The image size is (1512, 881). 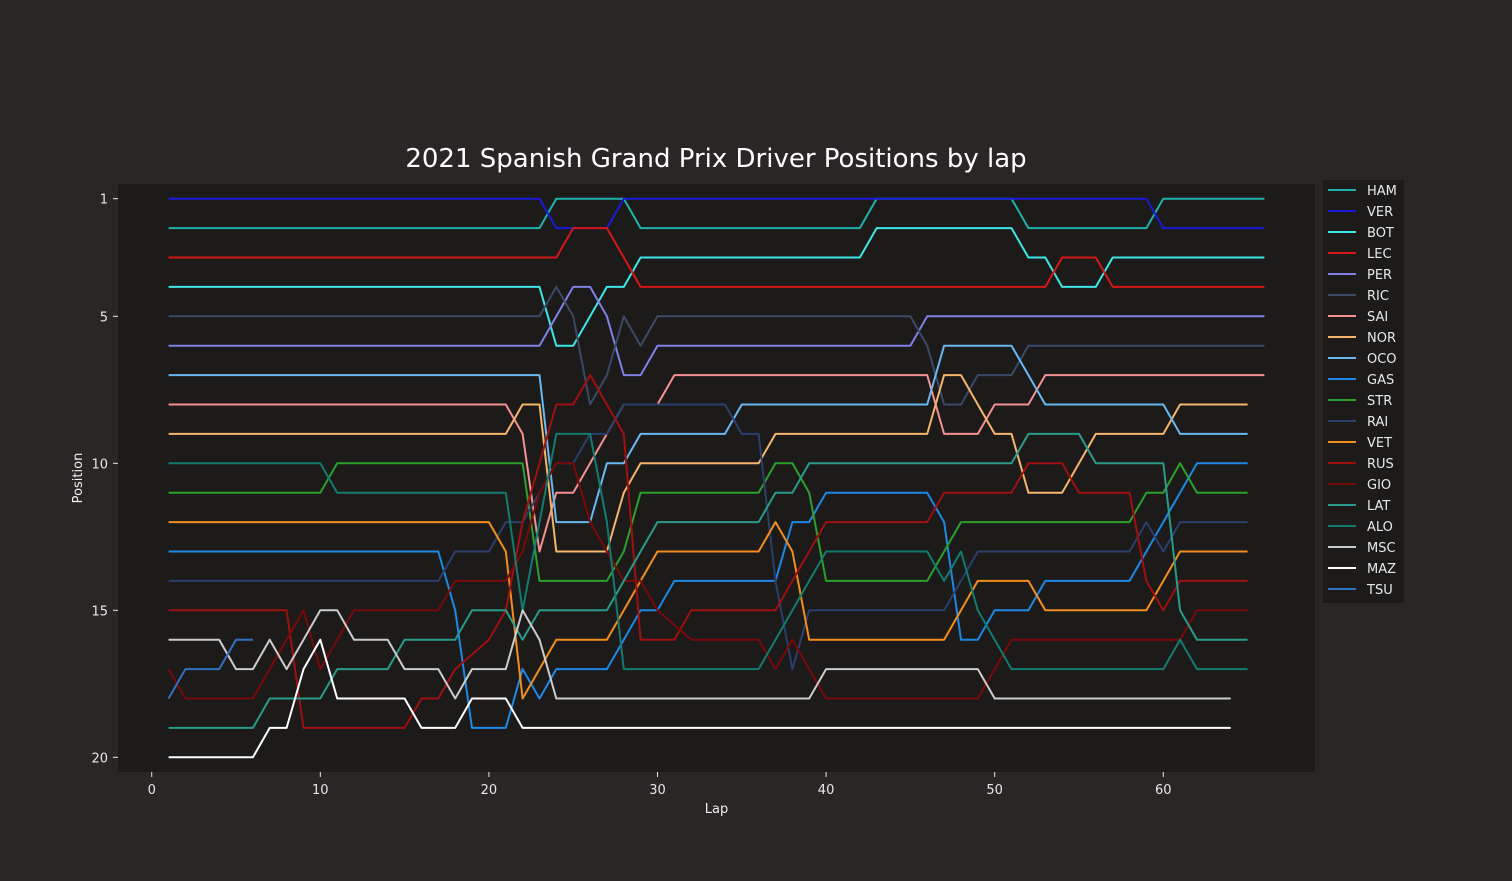 What do you see at coordinates (1379, 590) in the screenshot?
I see `legend-entry-tsu: TSU` at bounding box center [1379, 590].